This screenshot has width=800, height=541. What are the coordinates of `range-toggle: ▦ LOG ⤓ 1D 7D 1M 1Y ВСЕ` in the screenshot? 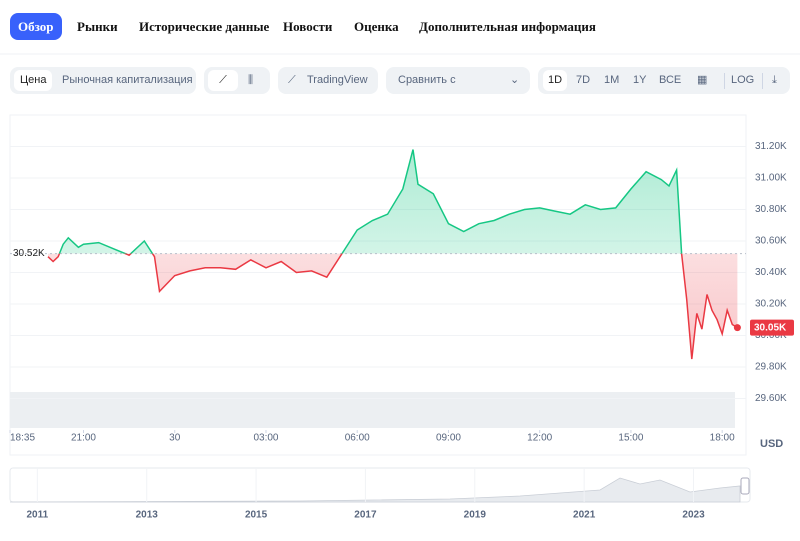 It's located at (664, 80).